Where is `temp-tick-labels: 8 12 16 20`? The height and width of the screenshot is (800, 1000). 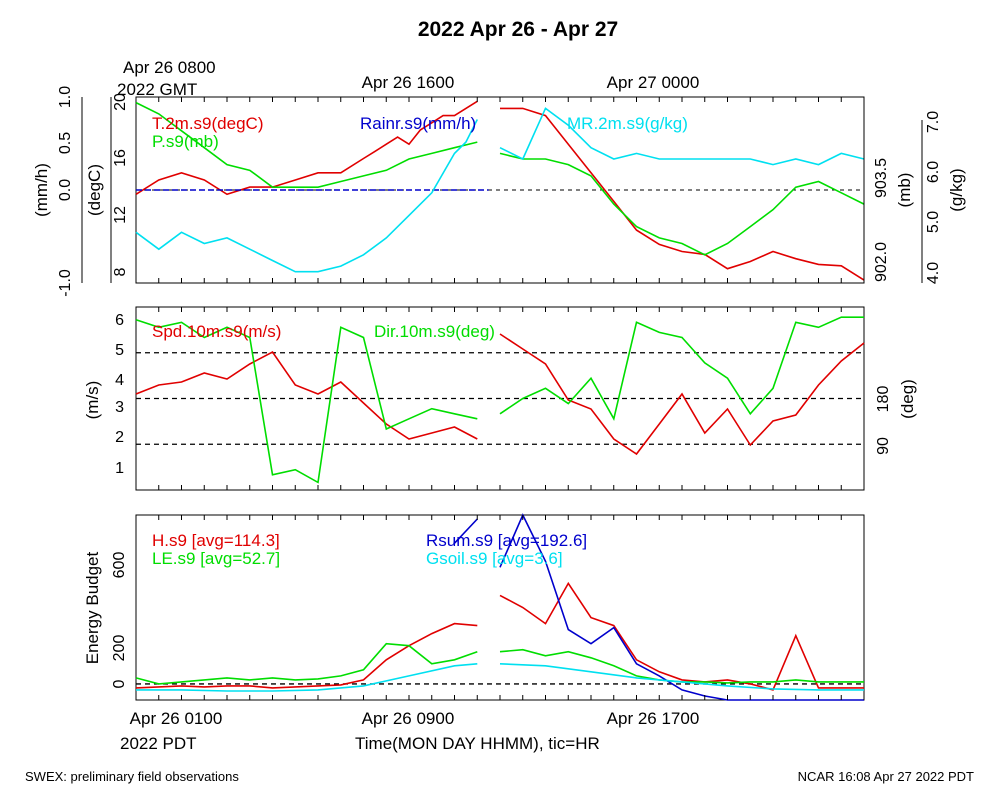
temp-tick-labels: 8 12 16 20 is located at coordinates (120, 184).